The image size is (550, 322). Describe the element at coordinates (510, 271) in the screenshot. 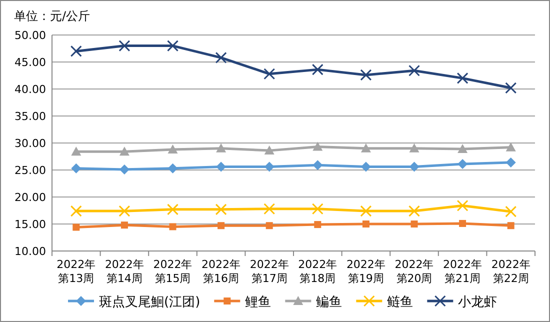

I see `x-tick-label: 2022年第22周` at that location.